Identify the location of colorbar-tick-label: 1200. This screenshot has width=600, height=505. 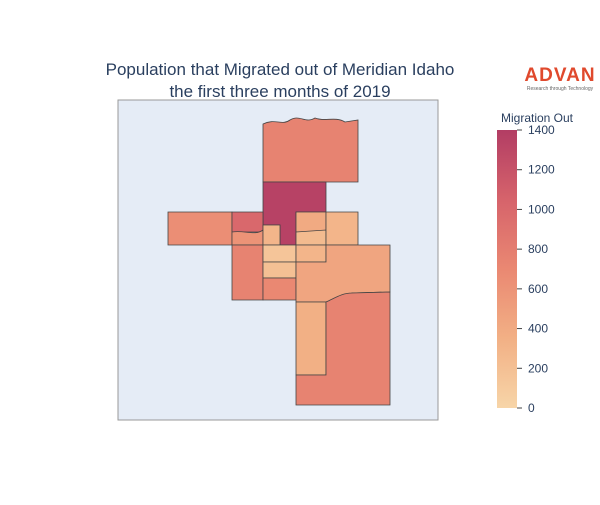
(541, 170).